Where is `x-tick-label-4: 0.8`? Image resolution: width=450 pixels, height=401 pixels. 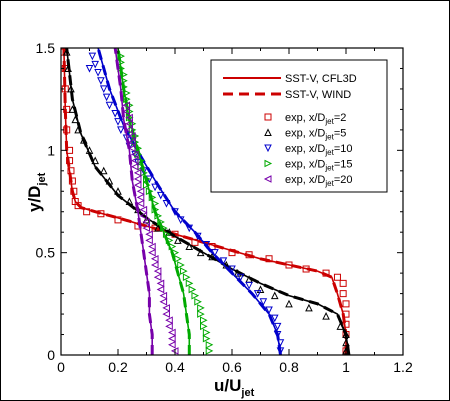 x-tick-label-4: 0.8 is located at coordinates (289, 367).